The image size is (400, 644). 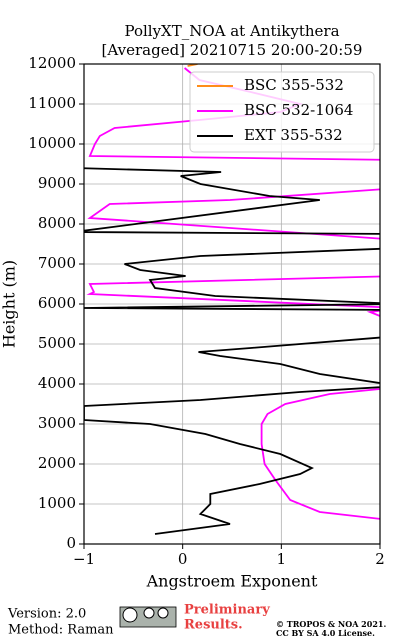 I want to click on y-tick-label: 2000, so click(x=57, y=463).